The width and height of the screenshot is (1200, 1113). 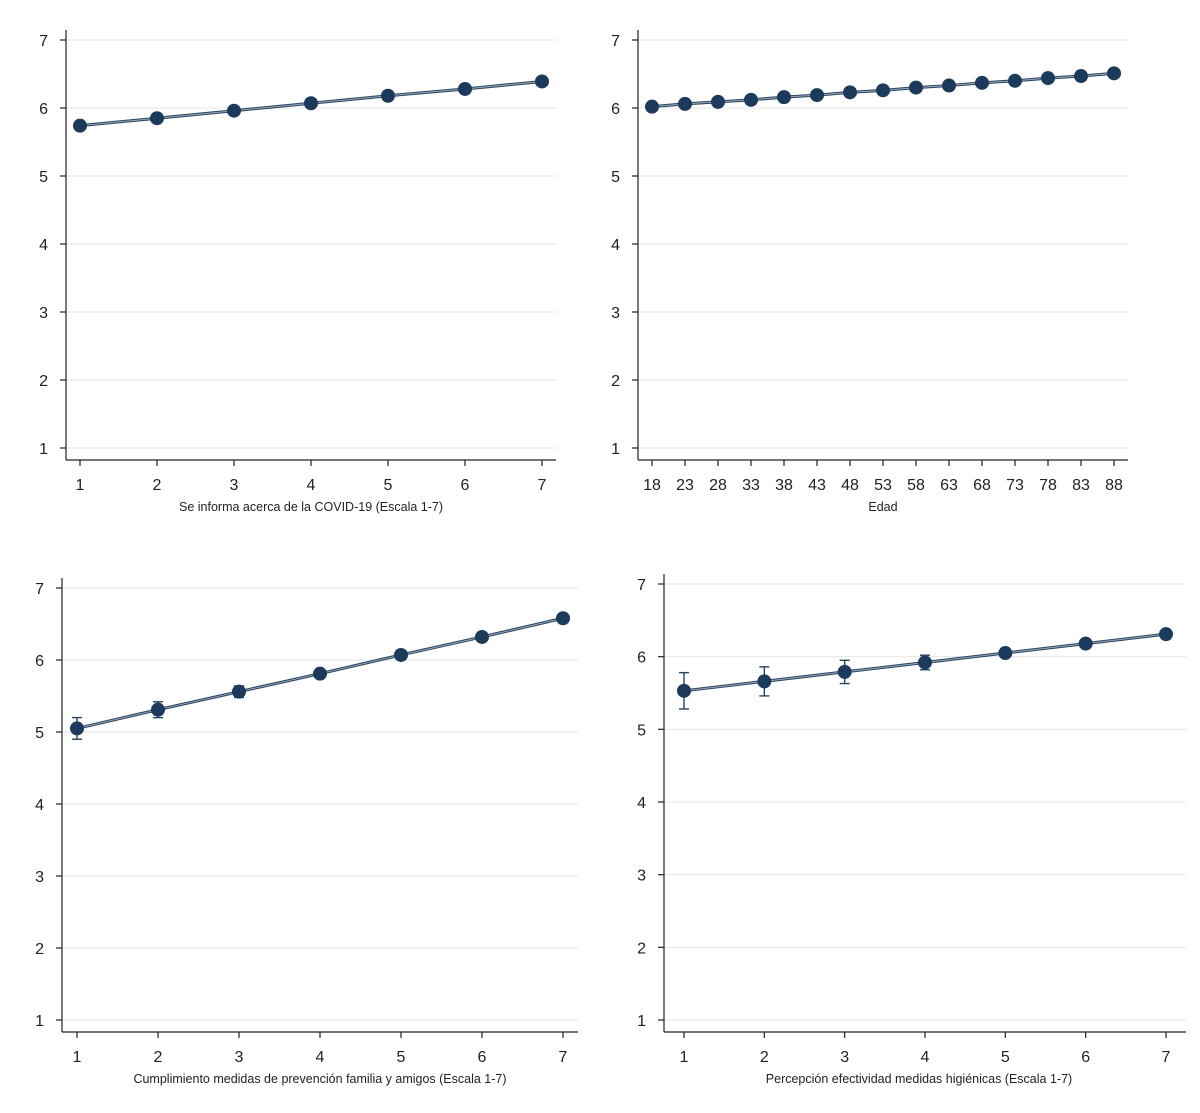 I want to click on x-tick-label: 48, so click(x=850, y=485).